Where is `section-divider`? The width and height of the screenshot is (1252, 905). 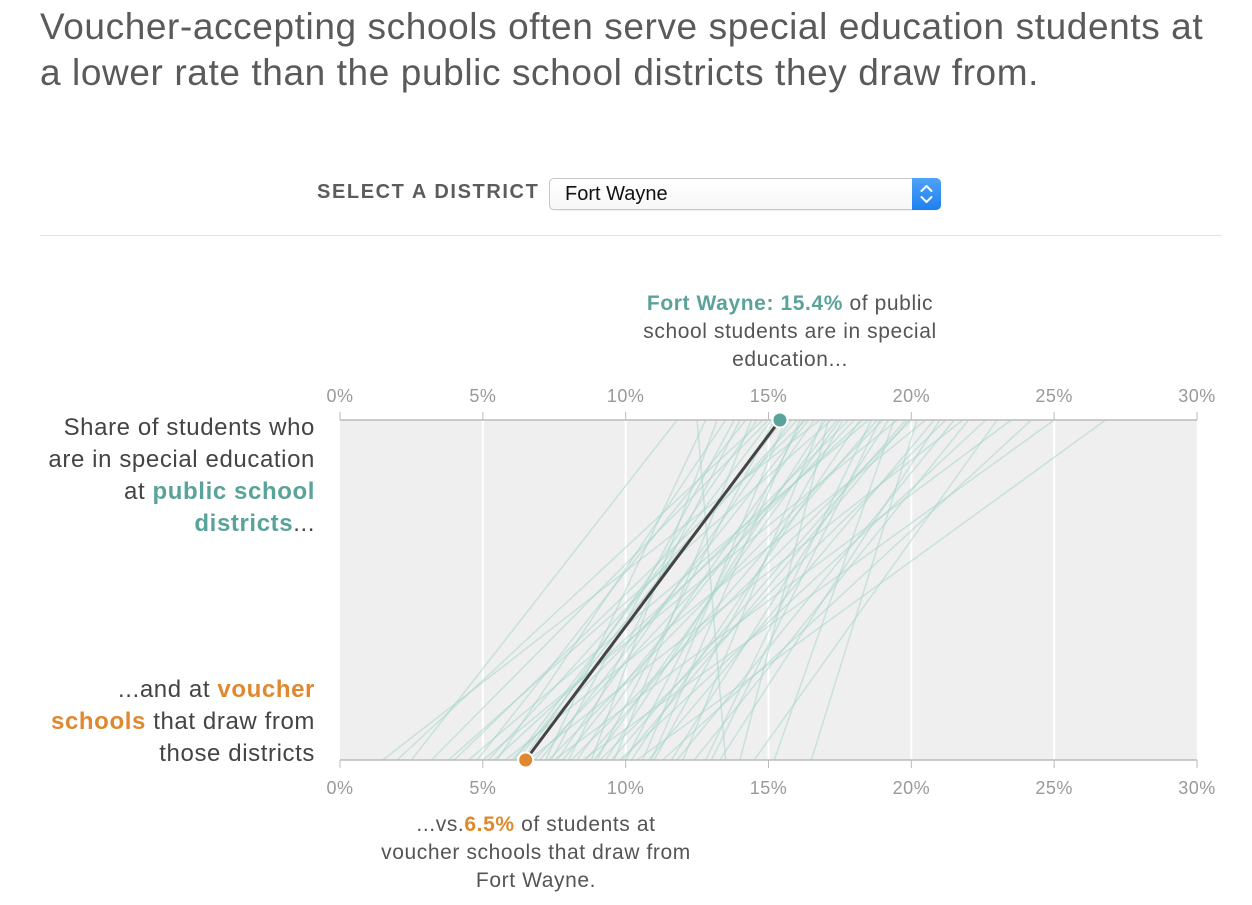 section-divider is located at coordinates (631, 235).